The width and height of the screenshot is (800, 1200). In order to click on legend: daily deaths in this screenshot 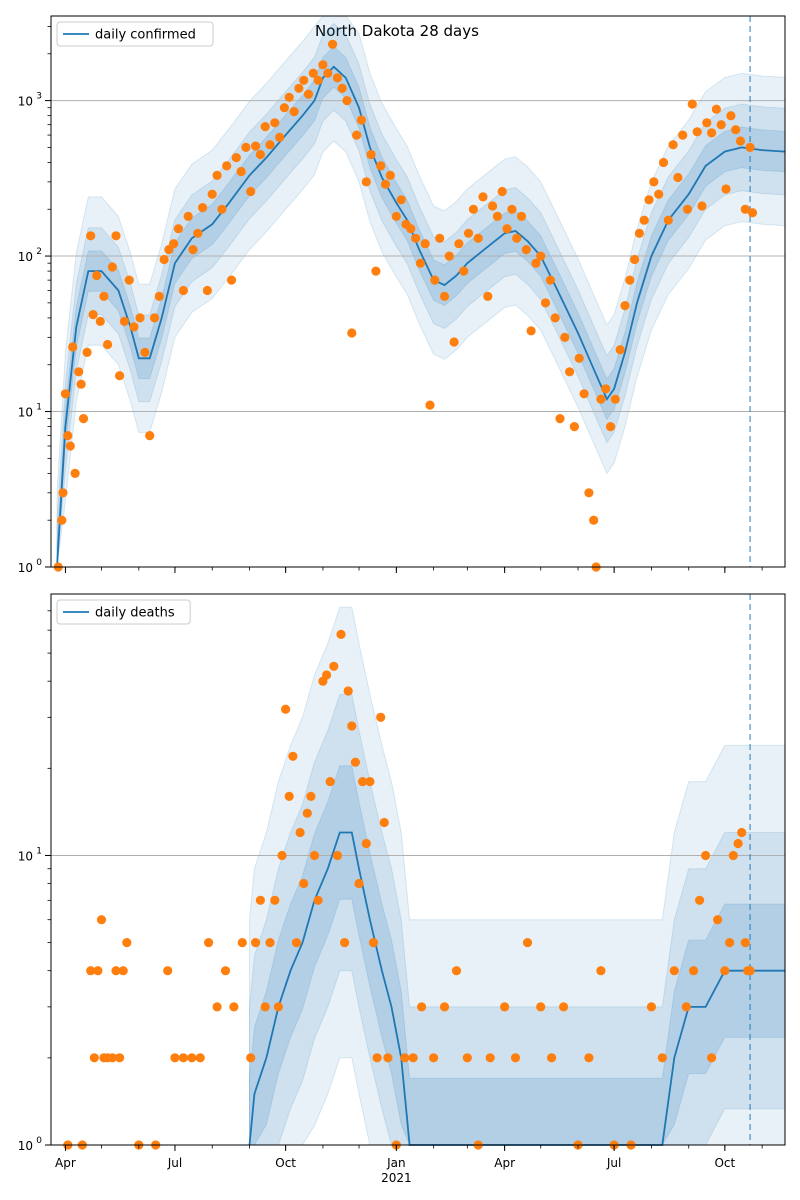, I will do `click(123, 612)`.